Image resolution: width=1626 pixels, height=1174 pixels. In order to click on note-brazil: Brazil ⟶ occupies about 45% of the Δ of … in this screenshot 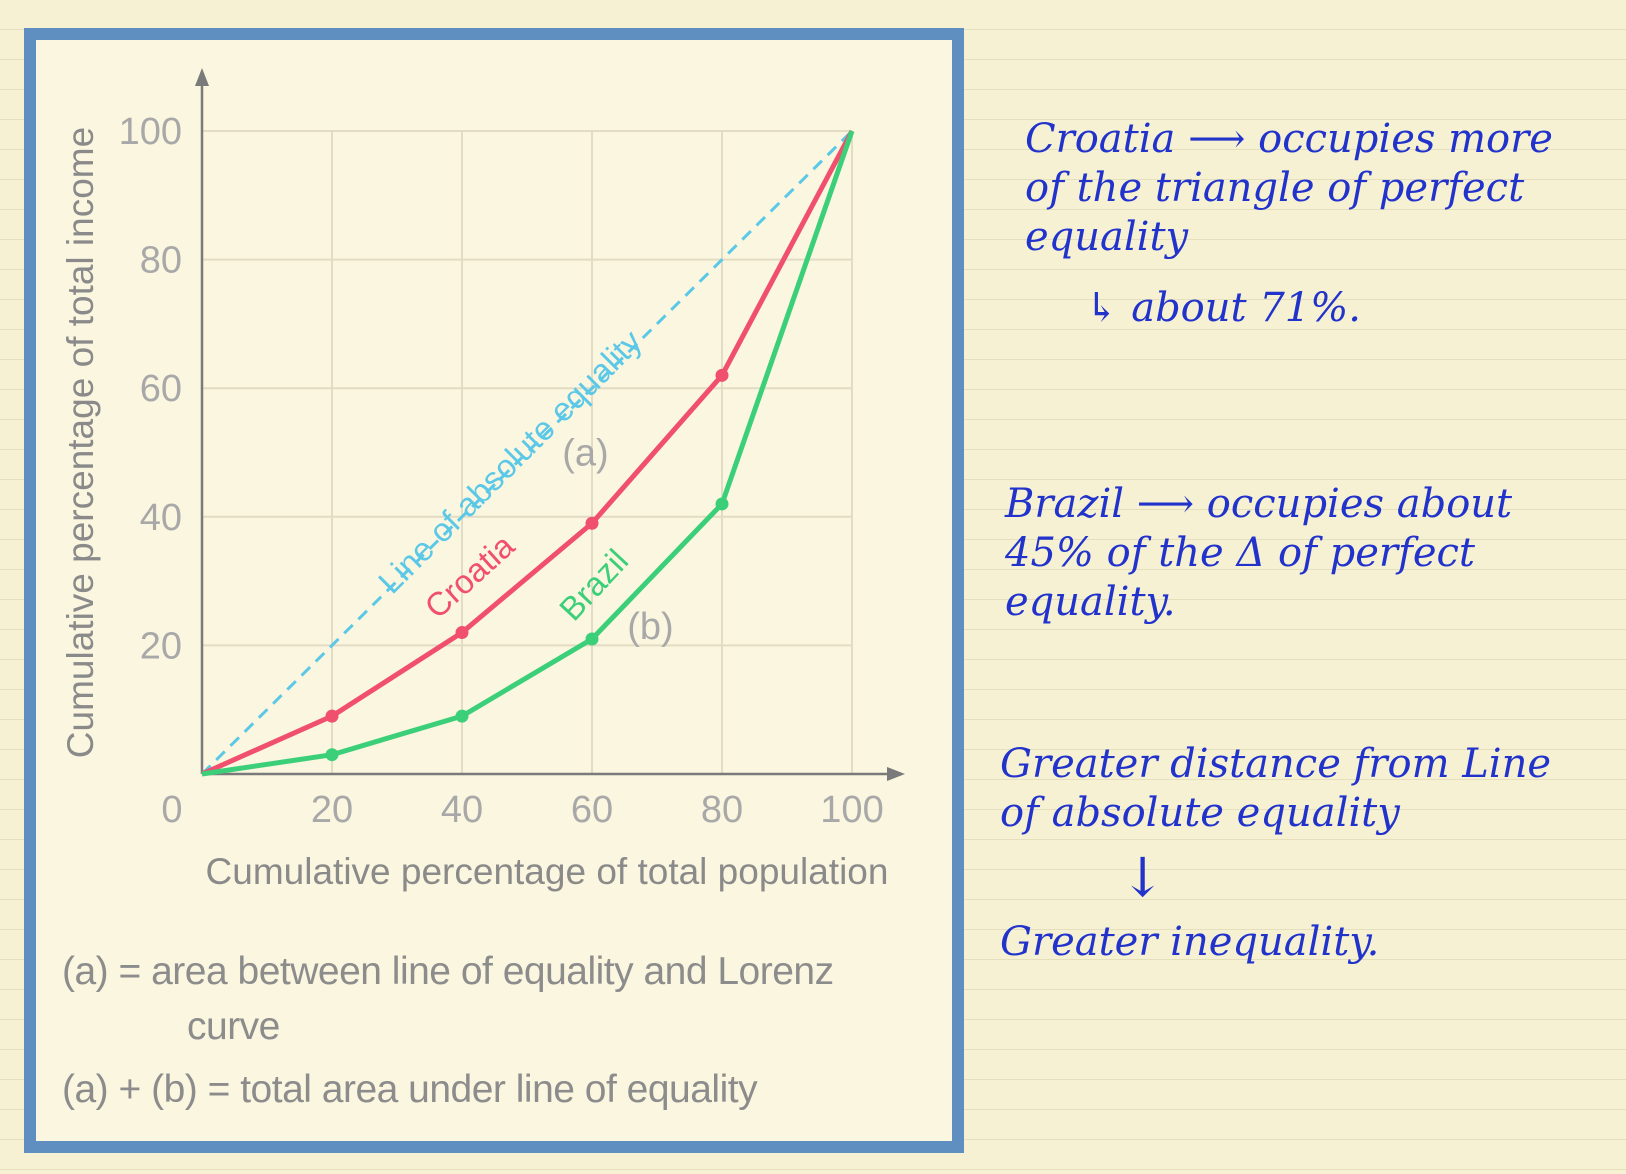, I will do `click(1258, 553)`.